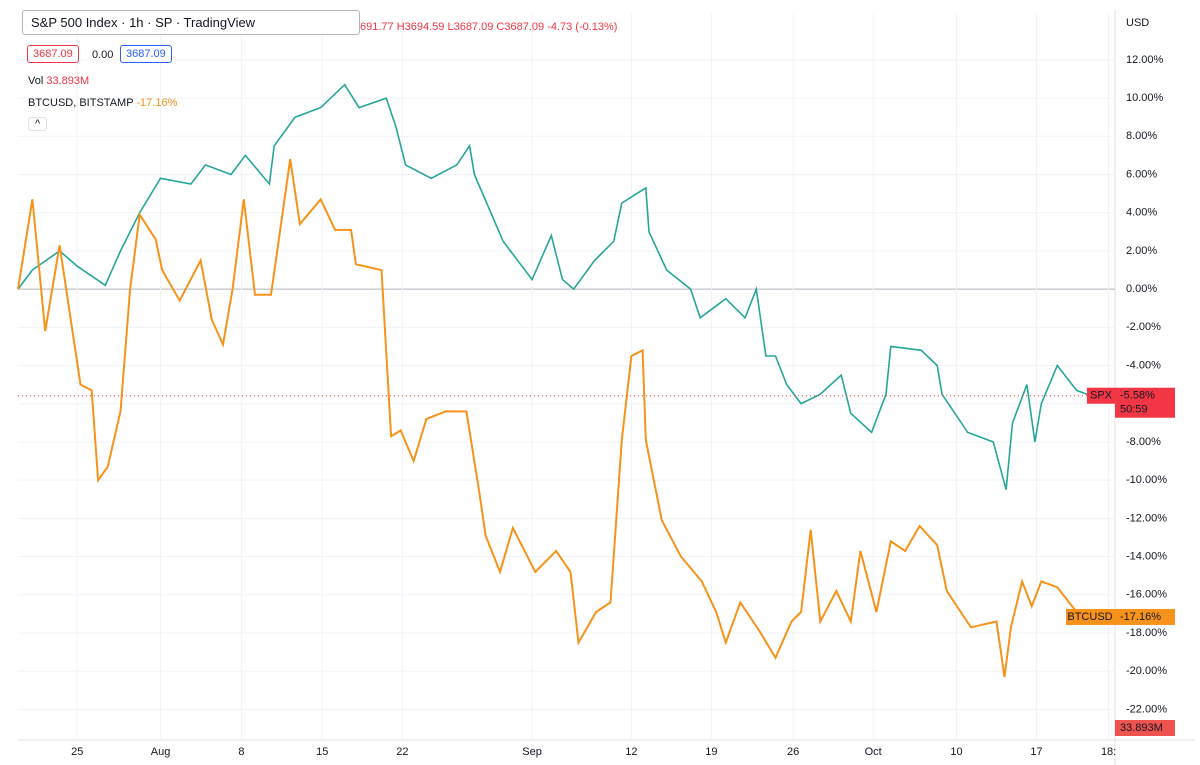  What do you see at coordinates (1146, 671) in the screenshot?
I see `y-tick-label: -20.00%` at bounding box center [1146, 671].